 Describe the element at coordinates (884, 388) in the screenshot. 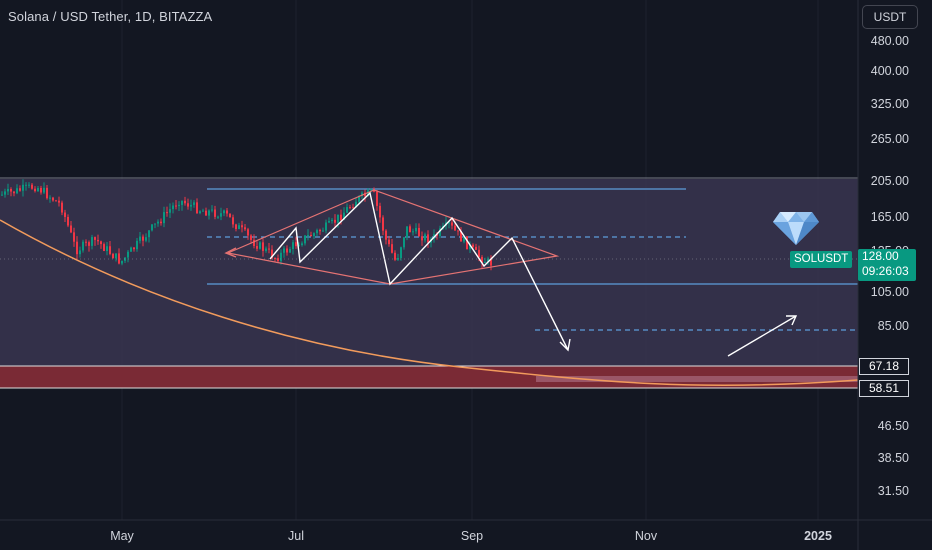

I see `price-flag-lower: 58.51` at that location.